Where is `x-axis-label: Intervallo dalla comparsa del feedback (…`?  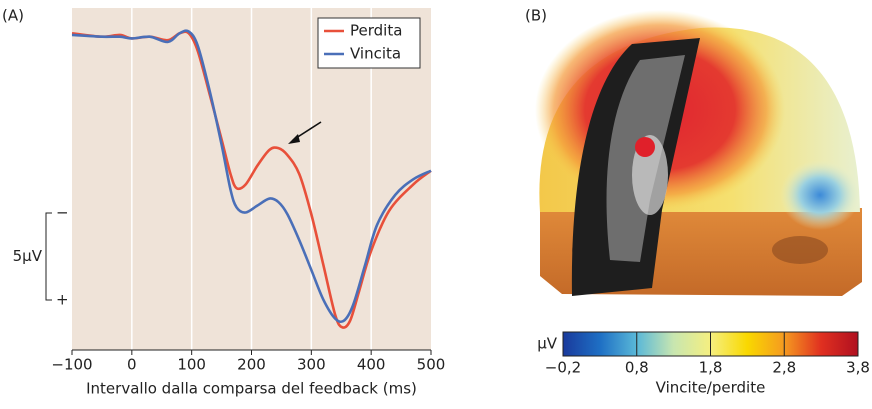 x-axis-label: Intervallo dalla comparsa del feedback (… is located at coordinates (251, 389).